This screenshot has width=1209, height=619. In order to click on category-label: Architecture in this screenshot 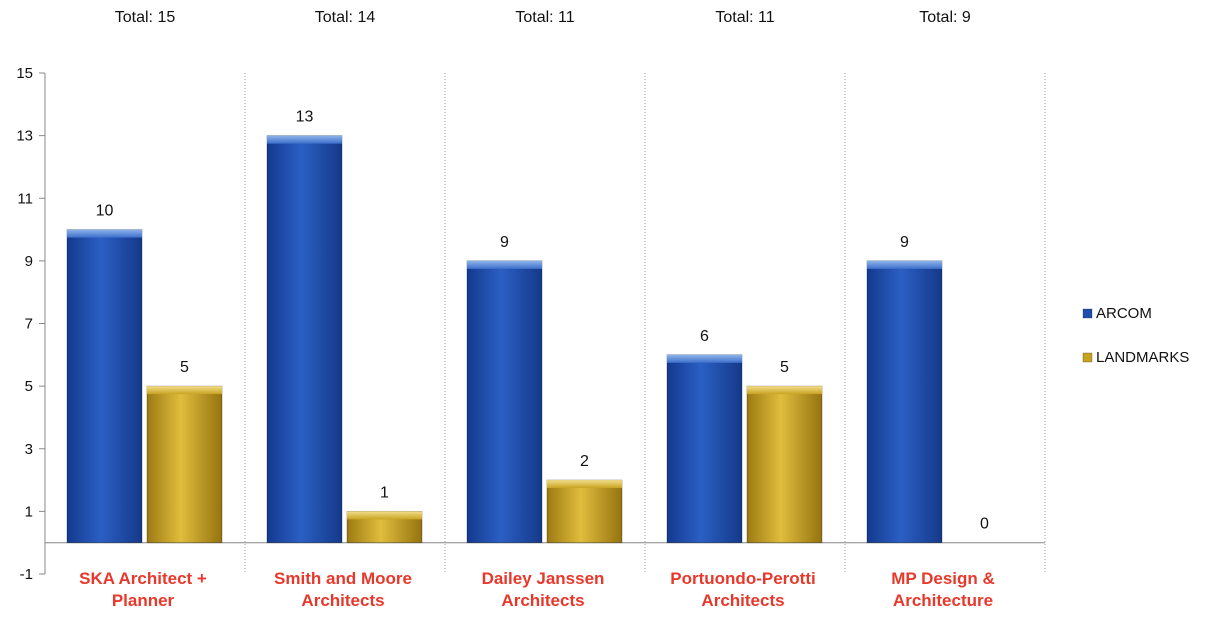, I will do `click(943, 600)`.